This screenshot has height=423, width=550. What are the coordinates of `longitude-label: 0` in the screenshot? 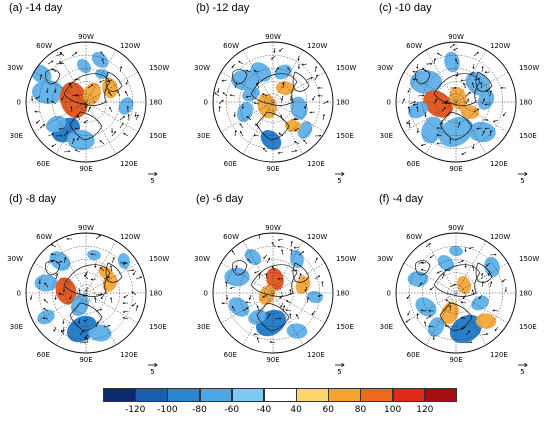 It's located at (19, 103).